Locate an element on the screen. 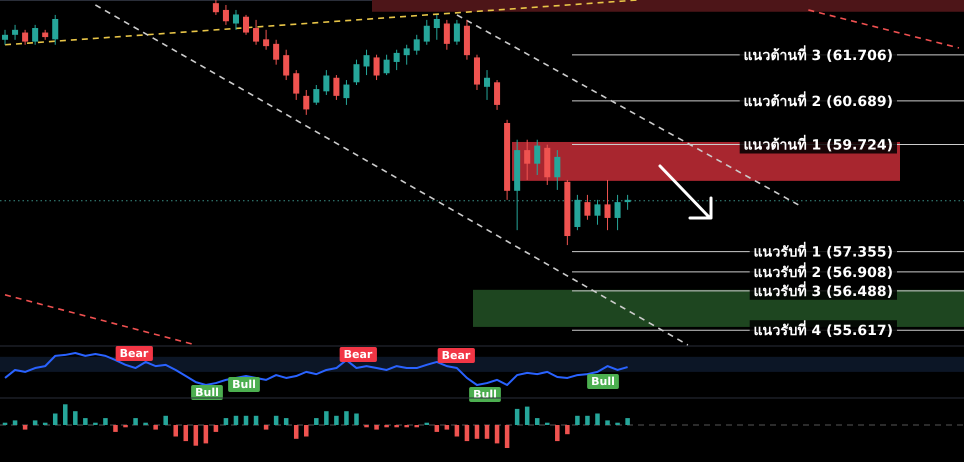 The image size is (964, 462). ref-line-label: แนวรับที่ 4 (55.617) is located at coordinates (823, 330).